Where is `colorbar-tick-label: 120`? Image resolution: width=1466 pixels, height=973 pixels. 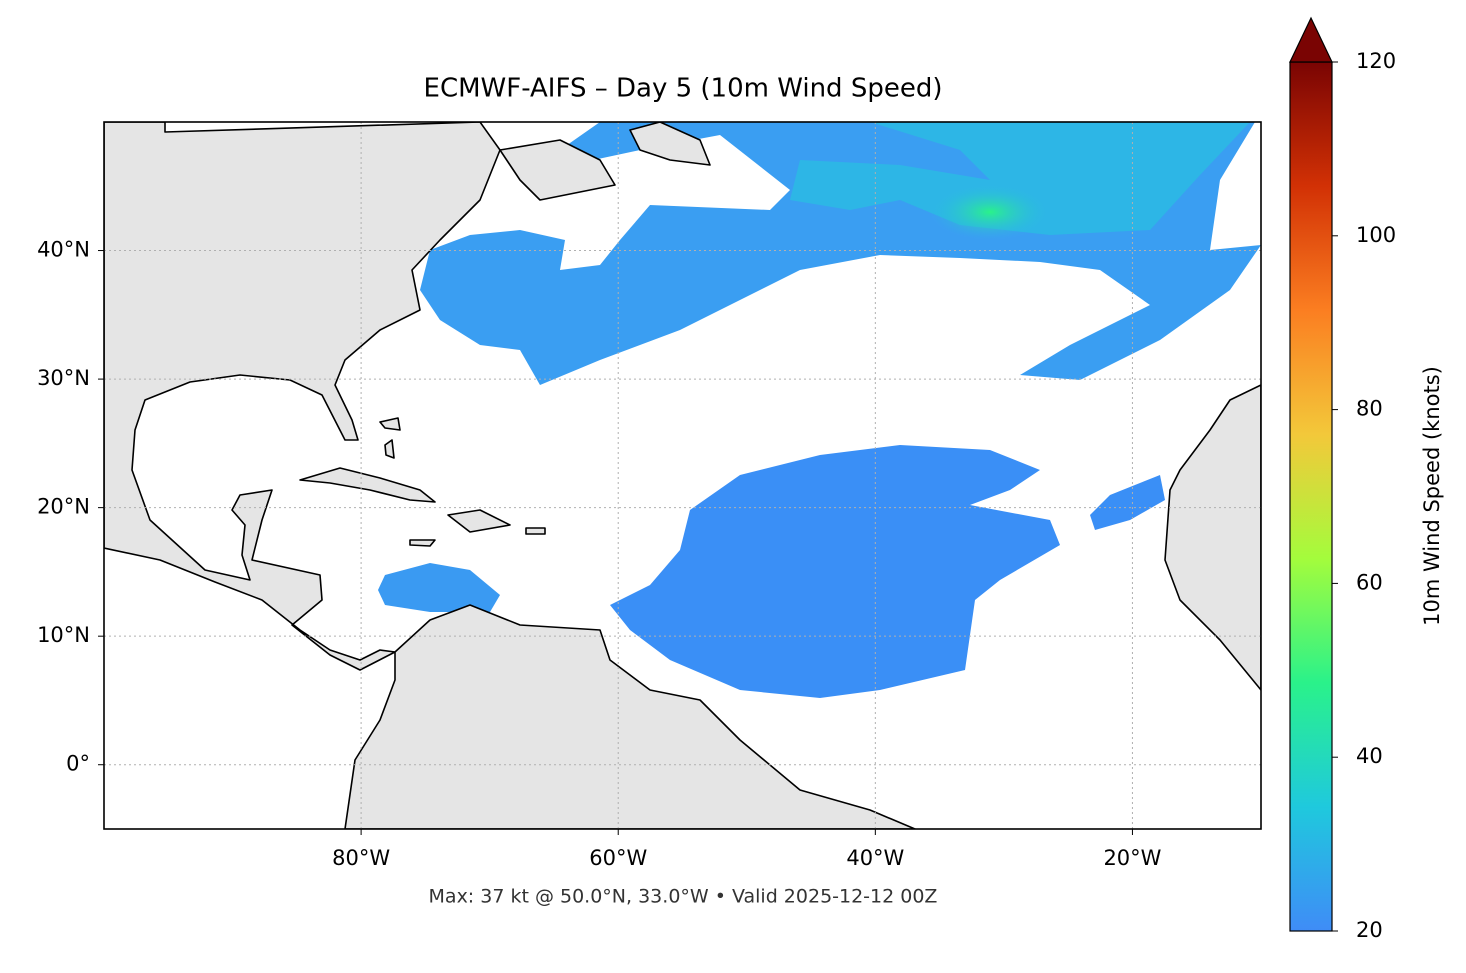
colorbar-tick-label: 120 is located at coordinates (1376, 61).